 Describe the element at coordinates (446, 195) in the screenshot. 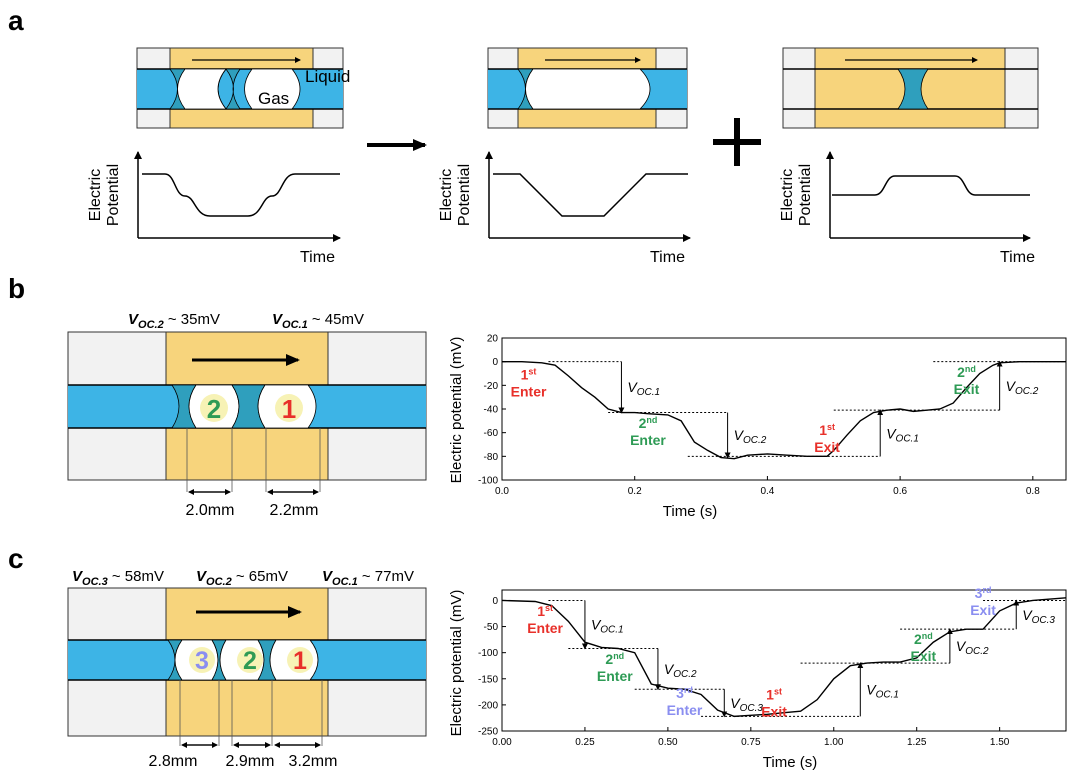

I see `a2-ylabel-1: Electric` at that location.